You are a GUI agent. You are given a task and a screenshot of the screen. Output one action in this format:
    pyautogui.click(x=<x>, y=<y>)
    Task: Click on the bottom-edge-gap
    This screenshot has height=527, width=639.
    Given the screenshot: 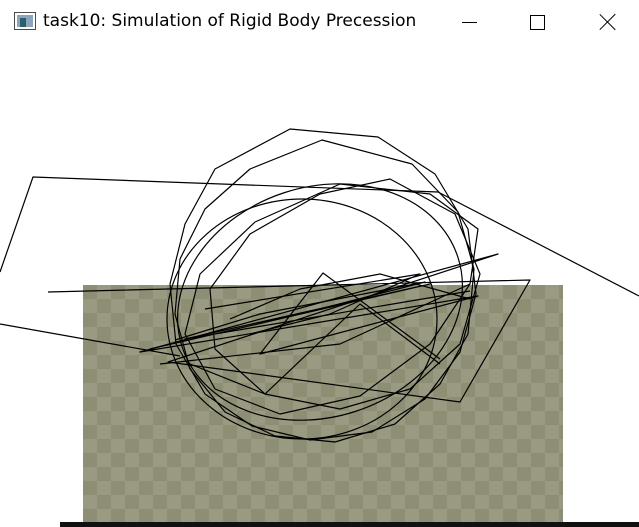 What is the action you would take?
    pyautogui.click(x=30, y=523)
    